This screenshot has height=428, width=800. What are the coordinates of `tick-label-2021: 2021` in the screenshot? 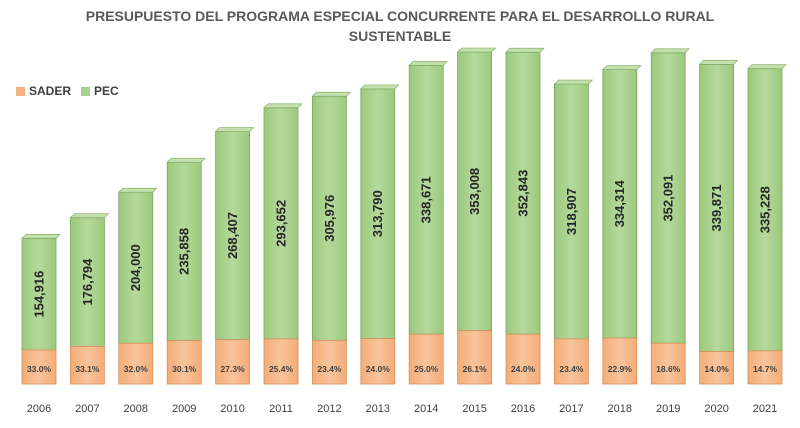 It's located at (765, 409).